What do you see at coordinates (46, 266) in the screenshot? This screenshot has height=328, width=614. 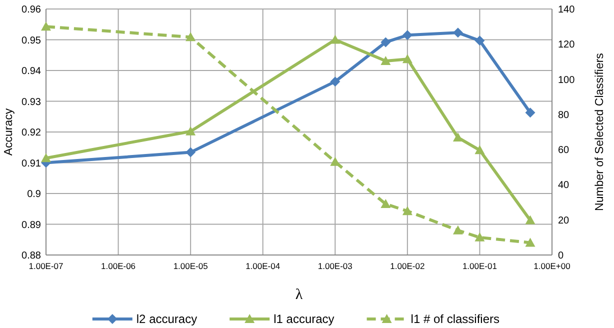 I see `x-tick-label: 1.00E-07` at bounding box center [46, 266].